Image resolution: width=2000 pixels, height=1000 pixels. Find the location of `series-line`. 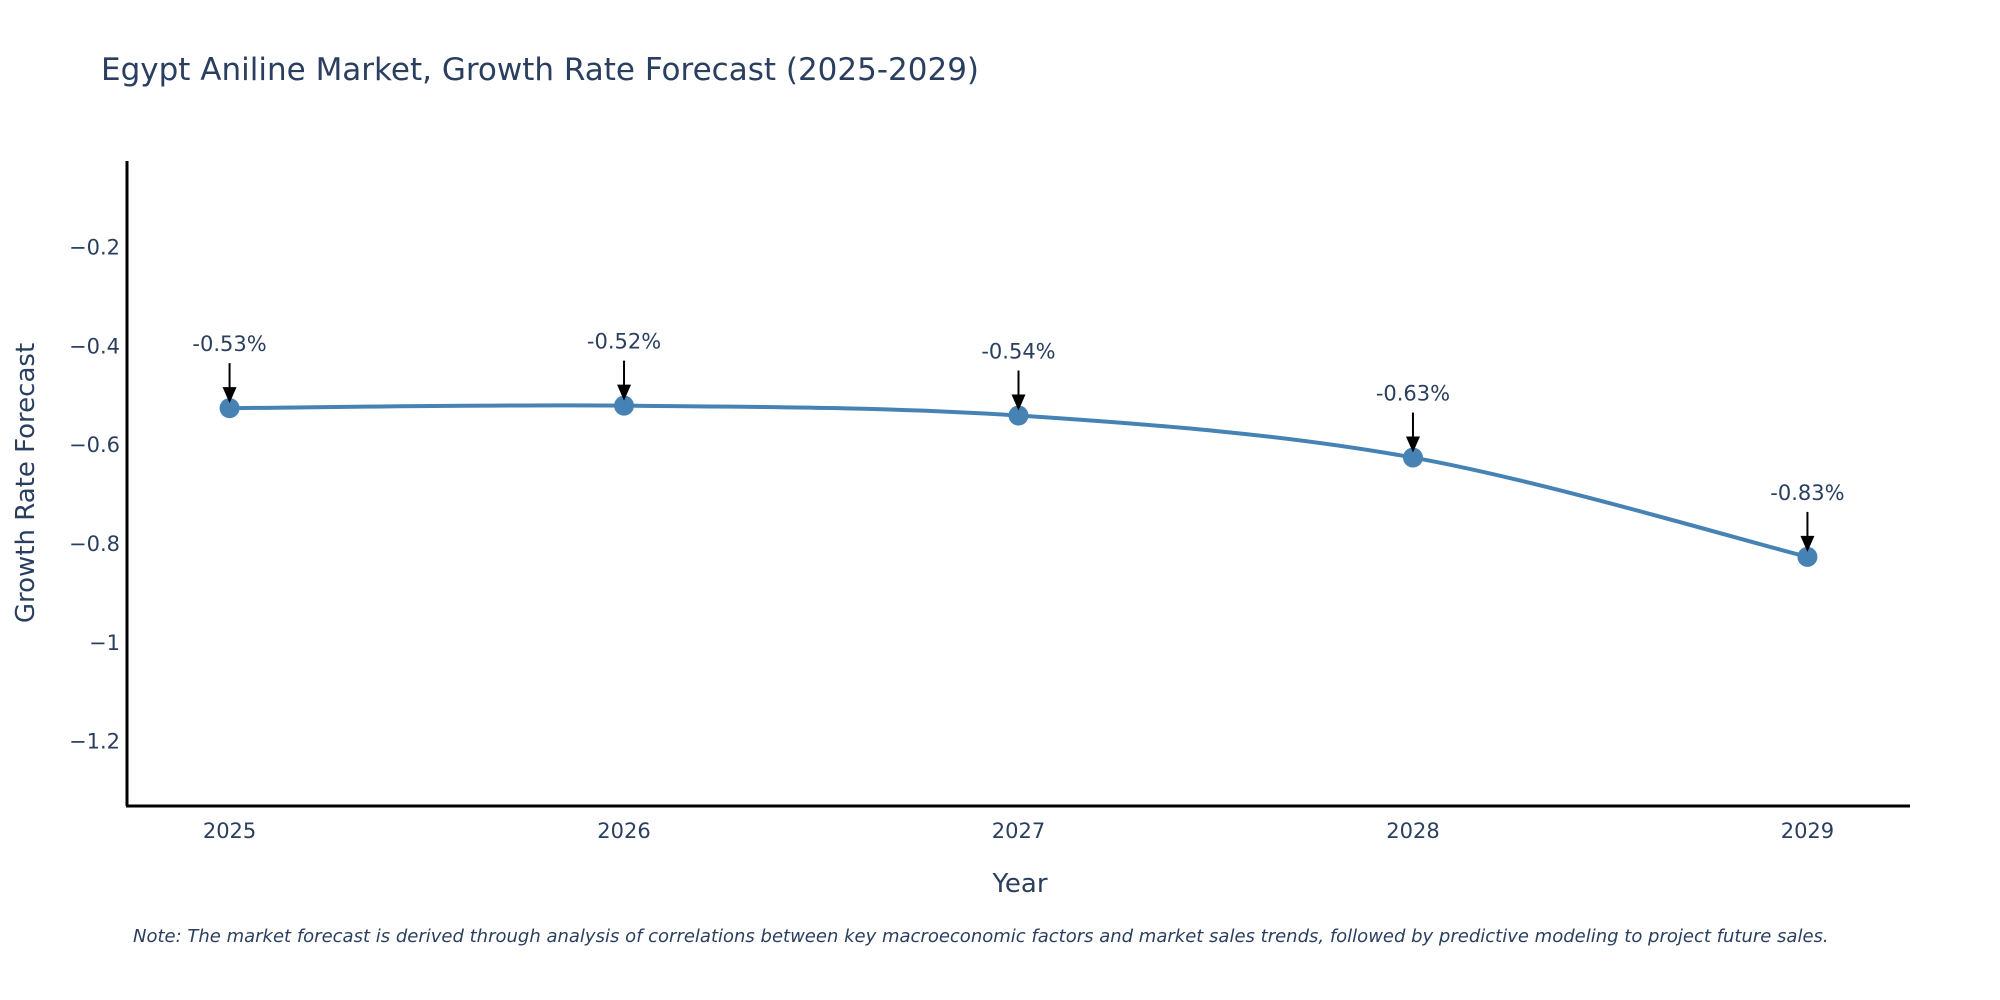

series-line is located at coordinates (1018, 481).